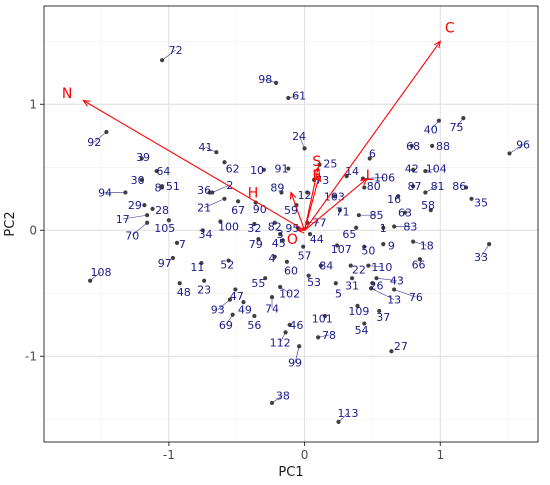 The width and height of the screenshot is (550, 485). I want to click on point-label-11: 11, so click(197, 267).